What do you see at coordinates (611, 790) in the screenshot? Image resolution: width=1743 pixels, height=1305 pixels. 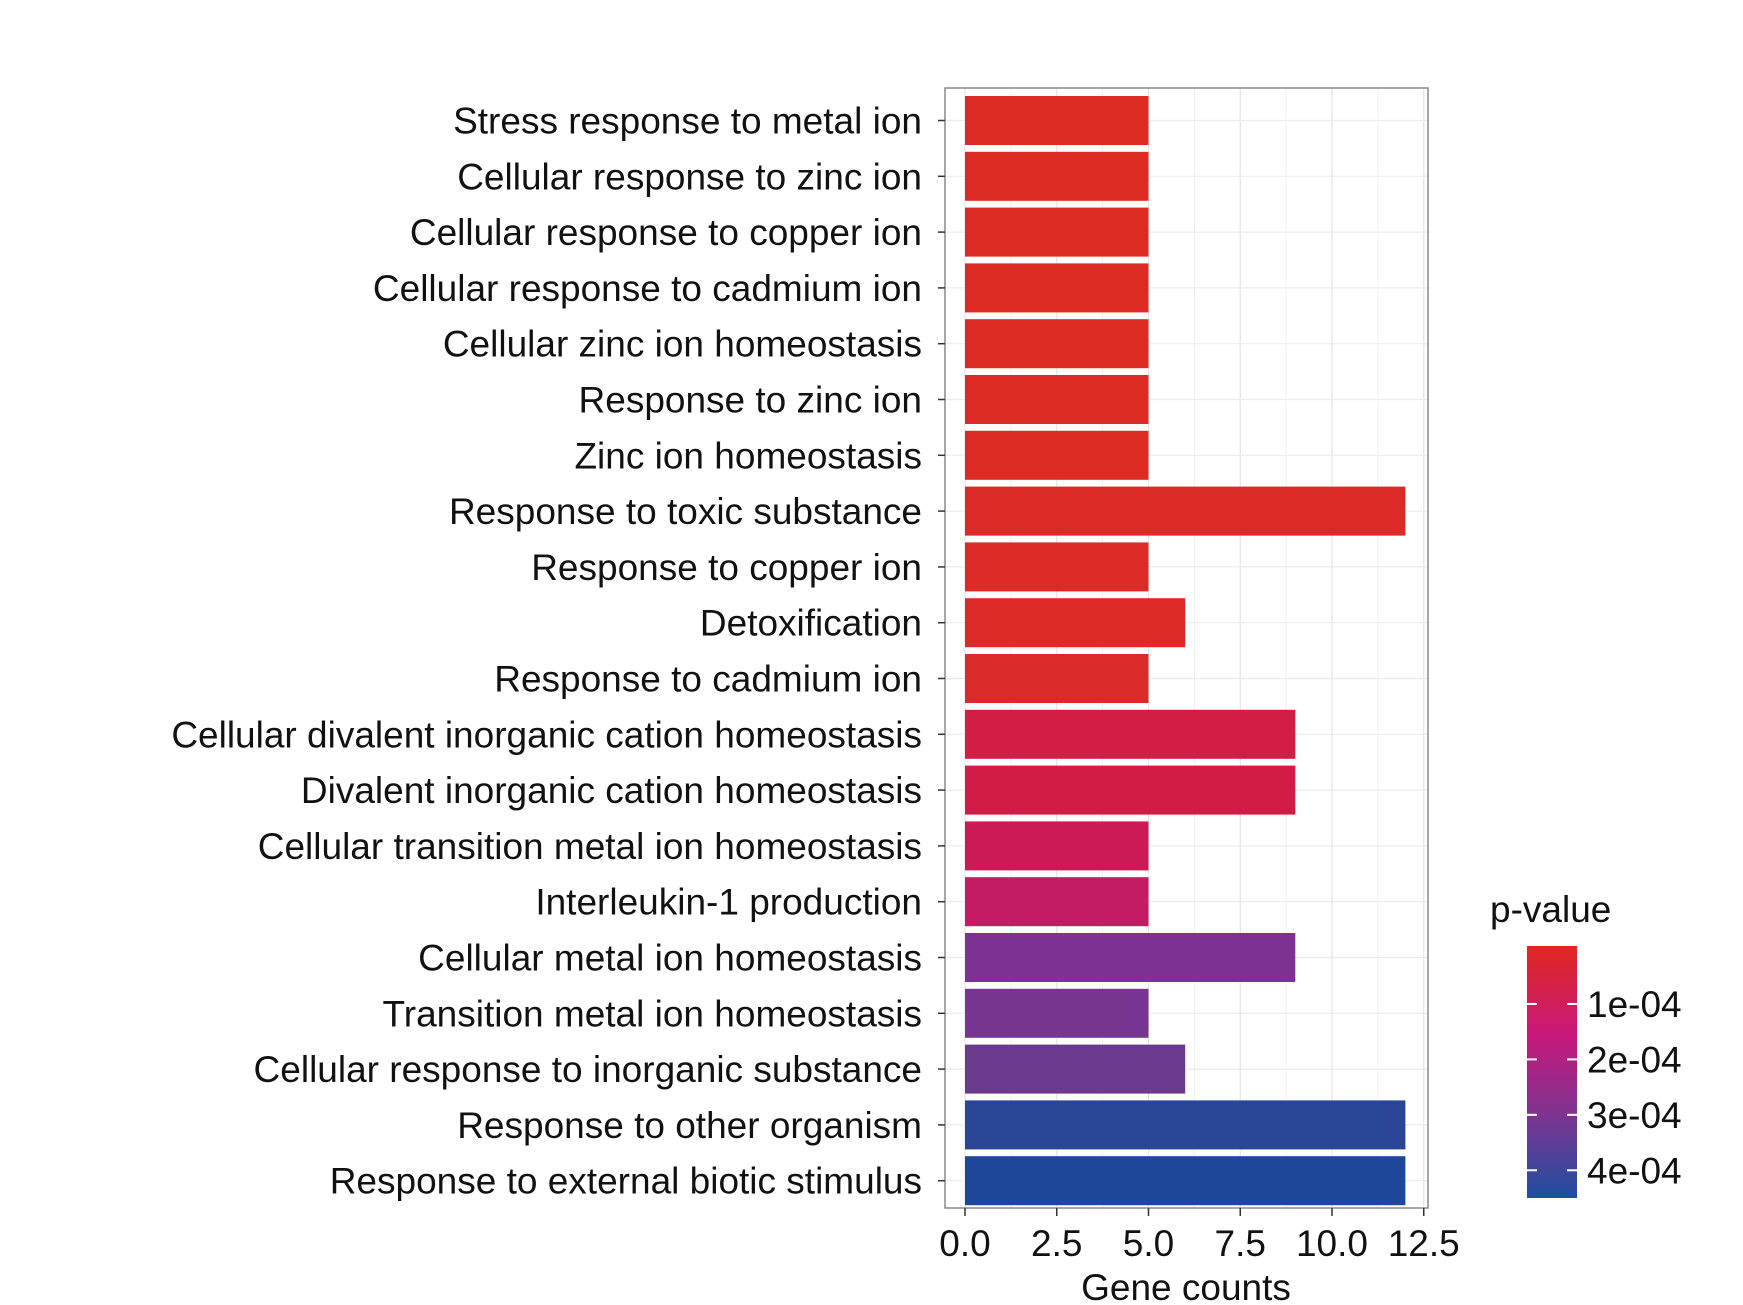 I see `category-label-divalent-inorganic-cation-homeostasis: Divalent inorganic cation homeostasis` at bounding box center [611, 790].